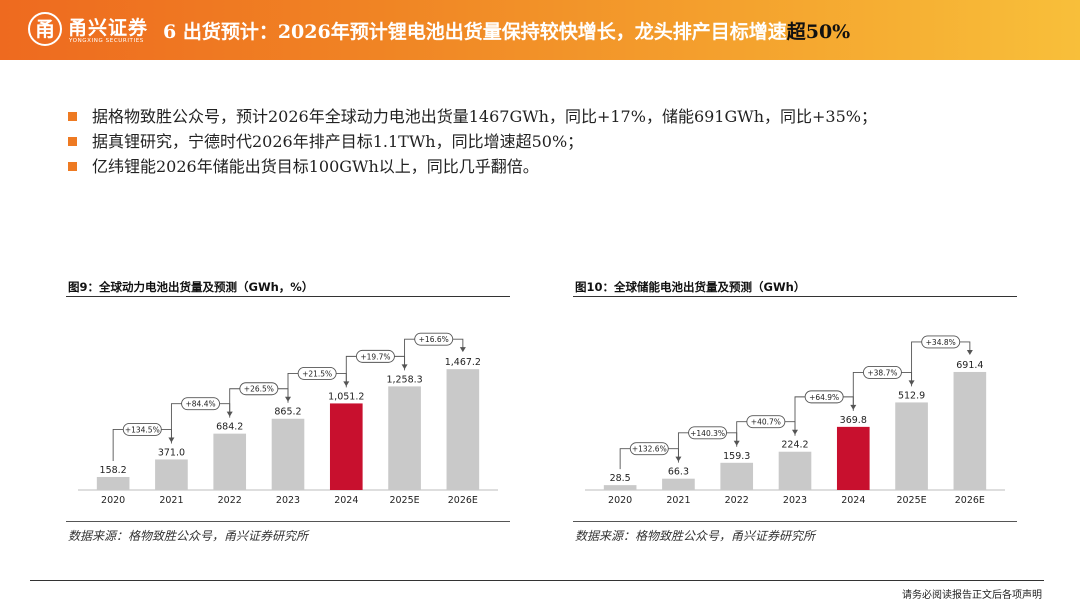 This screenshot has height=608, width=1080. What do you see at coordinates (690, 287) in the screenshot?
I see `figure-10-caption: 图10：全球储能电池出货量及预测（GWh）` at bounding box center [690, 287].